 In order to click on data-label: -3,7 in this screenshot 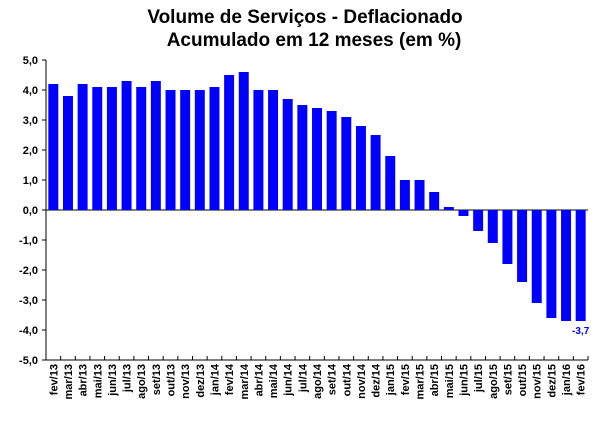, I will do `click(581, 331)`.